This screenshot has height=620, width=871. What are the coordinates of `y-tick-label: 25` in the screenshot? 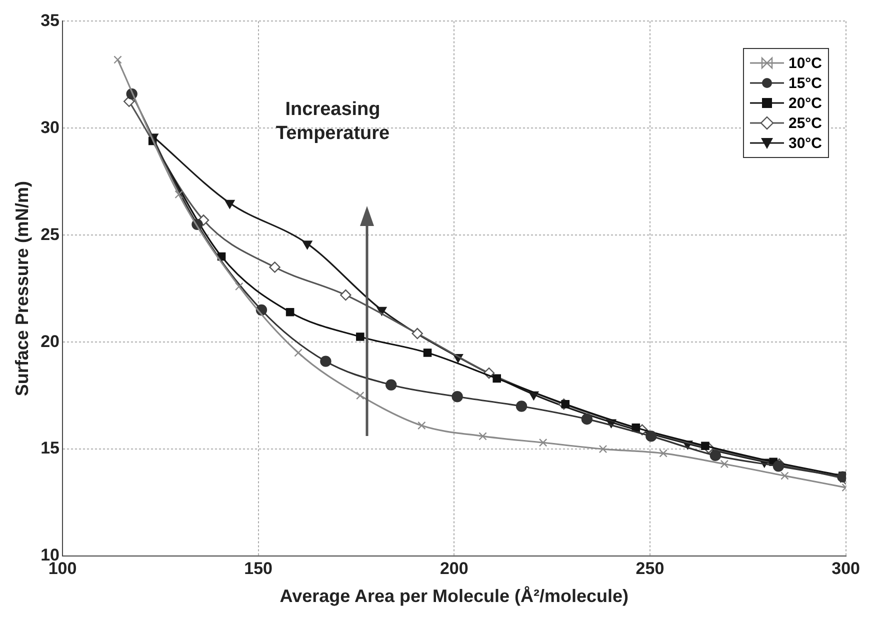 It's located at (50, 234).